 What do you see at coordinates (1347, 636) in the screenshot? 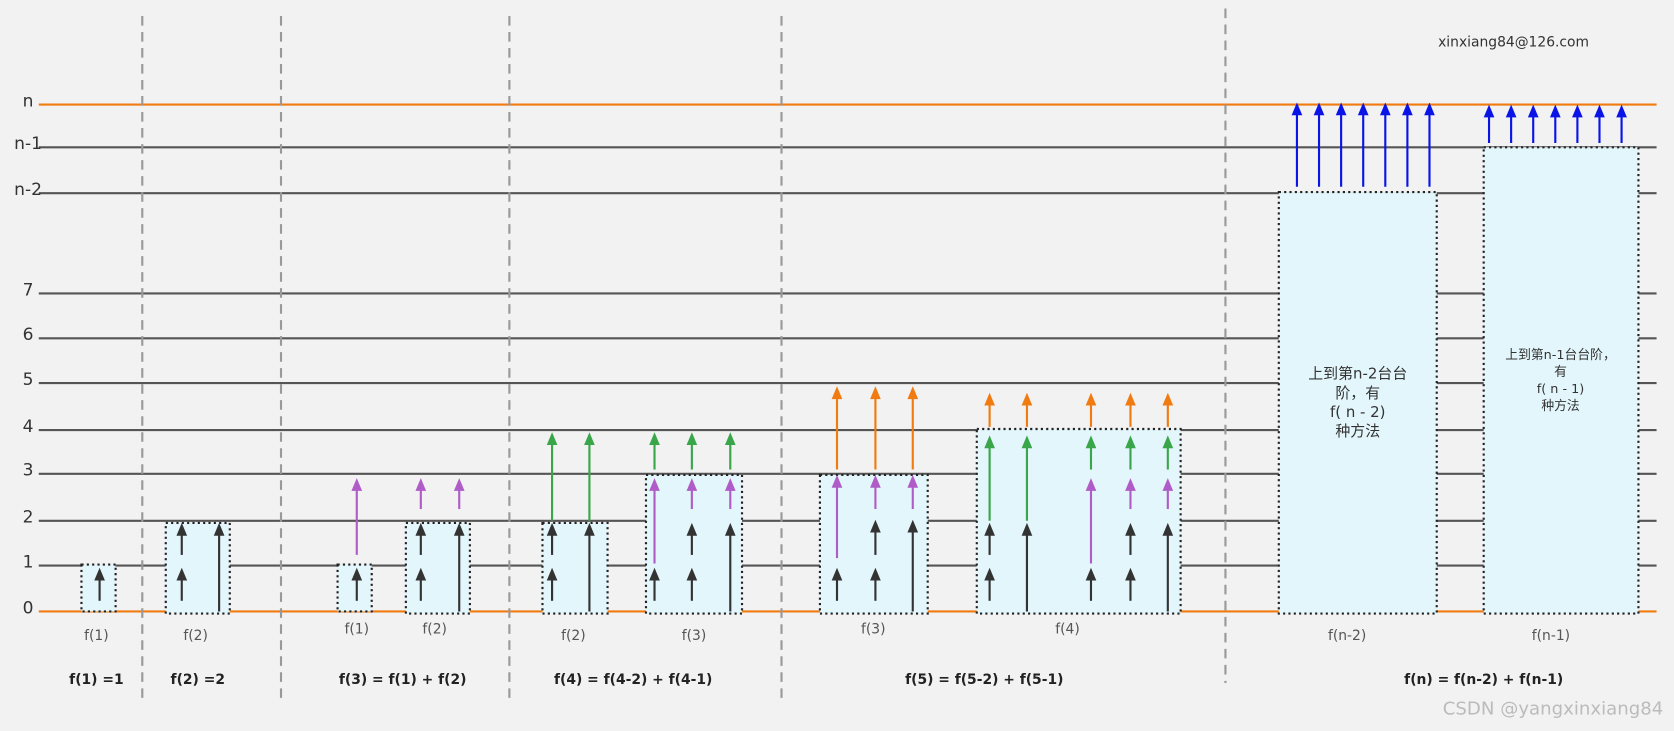
I see `box-label: f(n-2)` at bounding box center [1347, 636].